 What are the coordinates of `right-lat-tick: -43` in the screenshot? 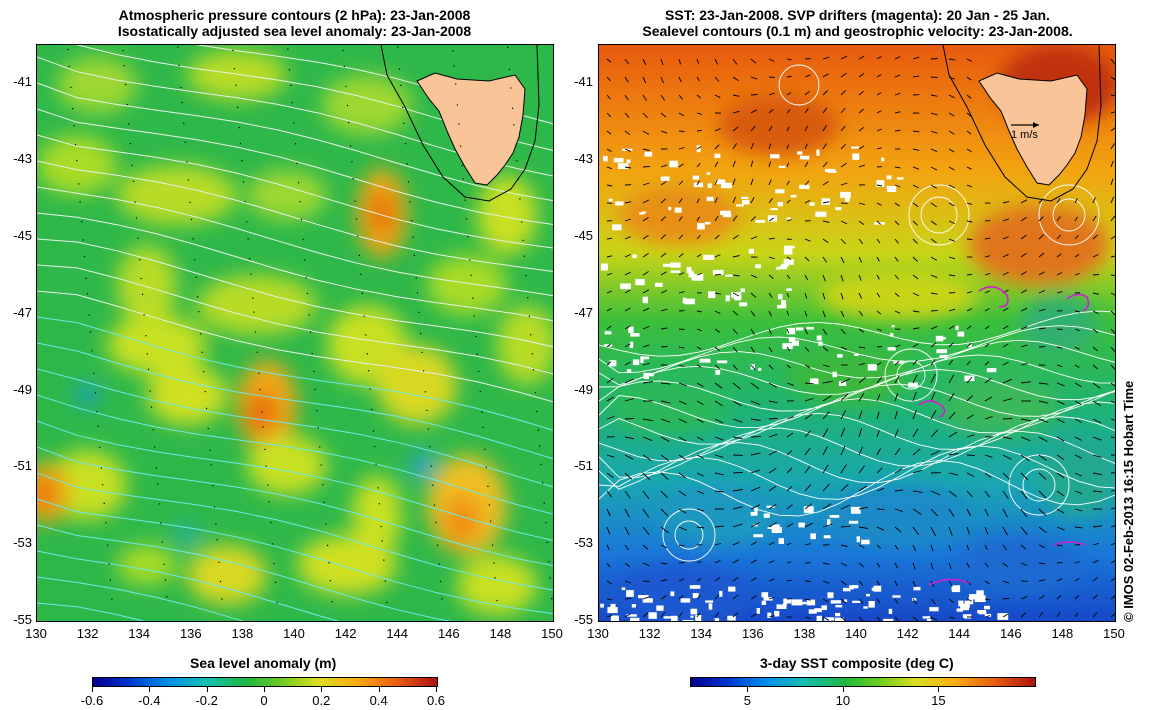 It's located at (583, 159).